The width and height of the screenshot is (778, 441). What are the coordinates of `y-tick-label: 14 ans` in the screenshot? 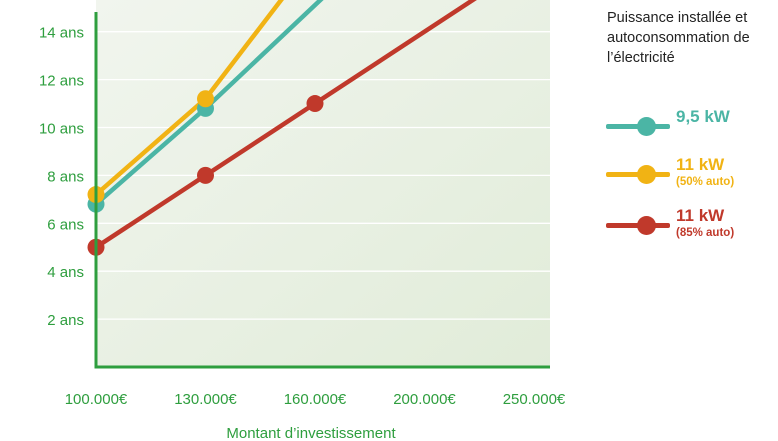 It's located at (61, 33).